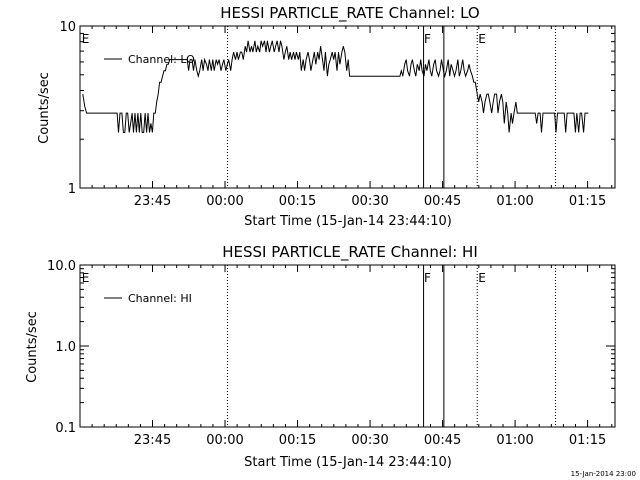 The height and width of the screenshot is (480, 640). I want to click on y-tick-label: 10, so click(67, 27).